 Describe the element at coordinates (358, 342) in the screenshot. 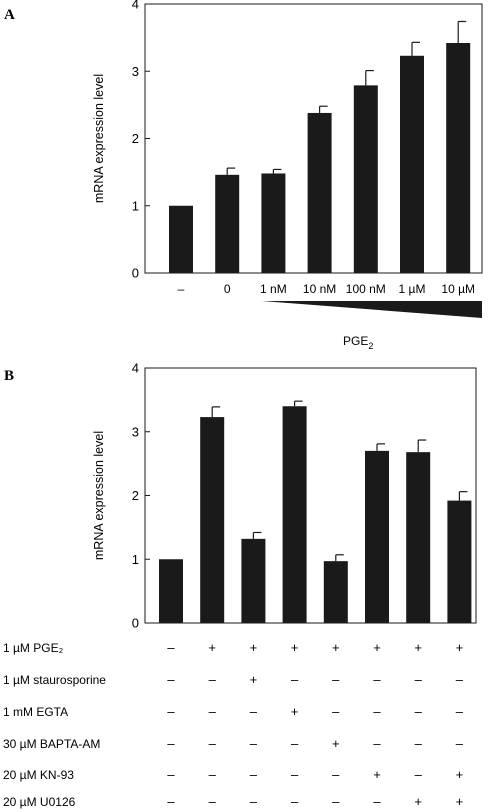

I see `panel-a-gradient-label: PGE2` at that location.